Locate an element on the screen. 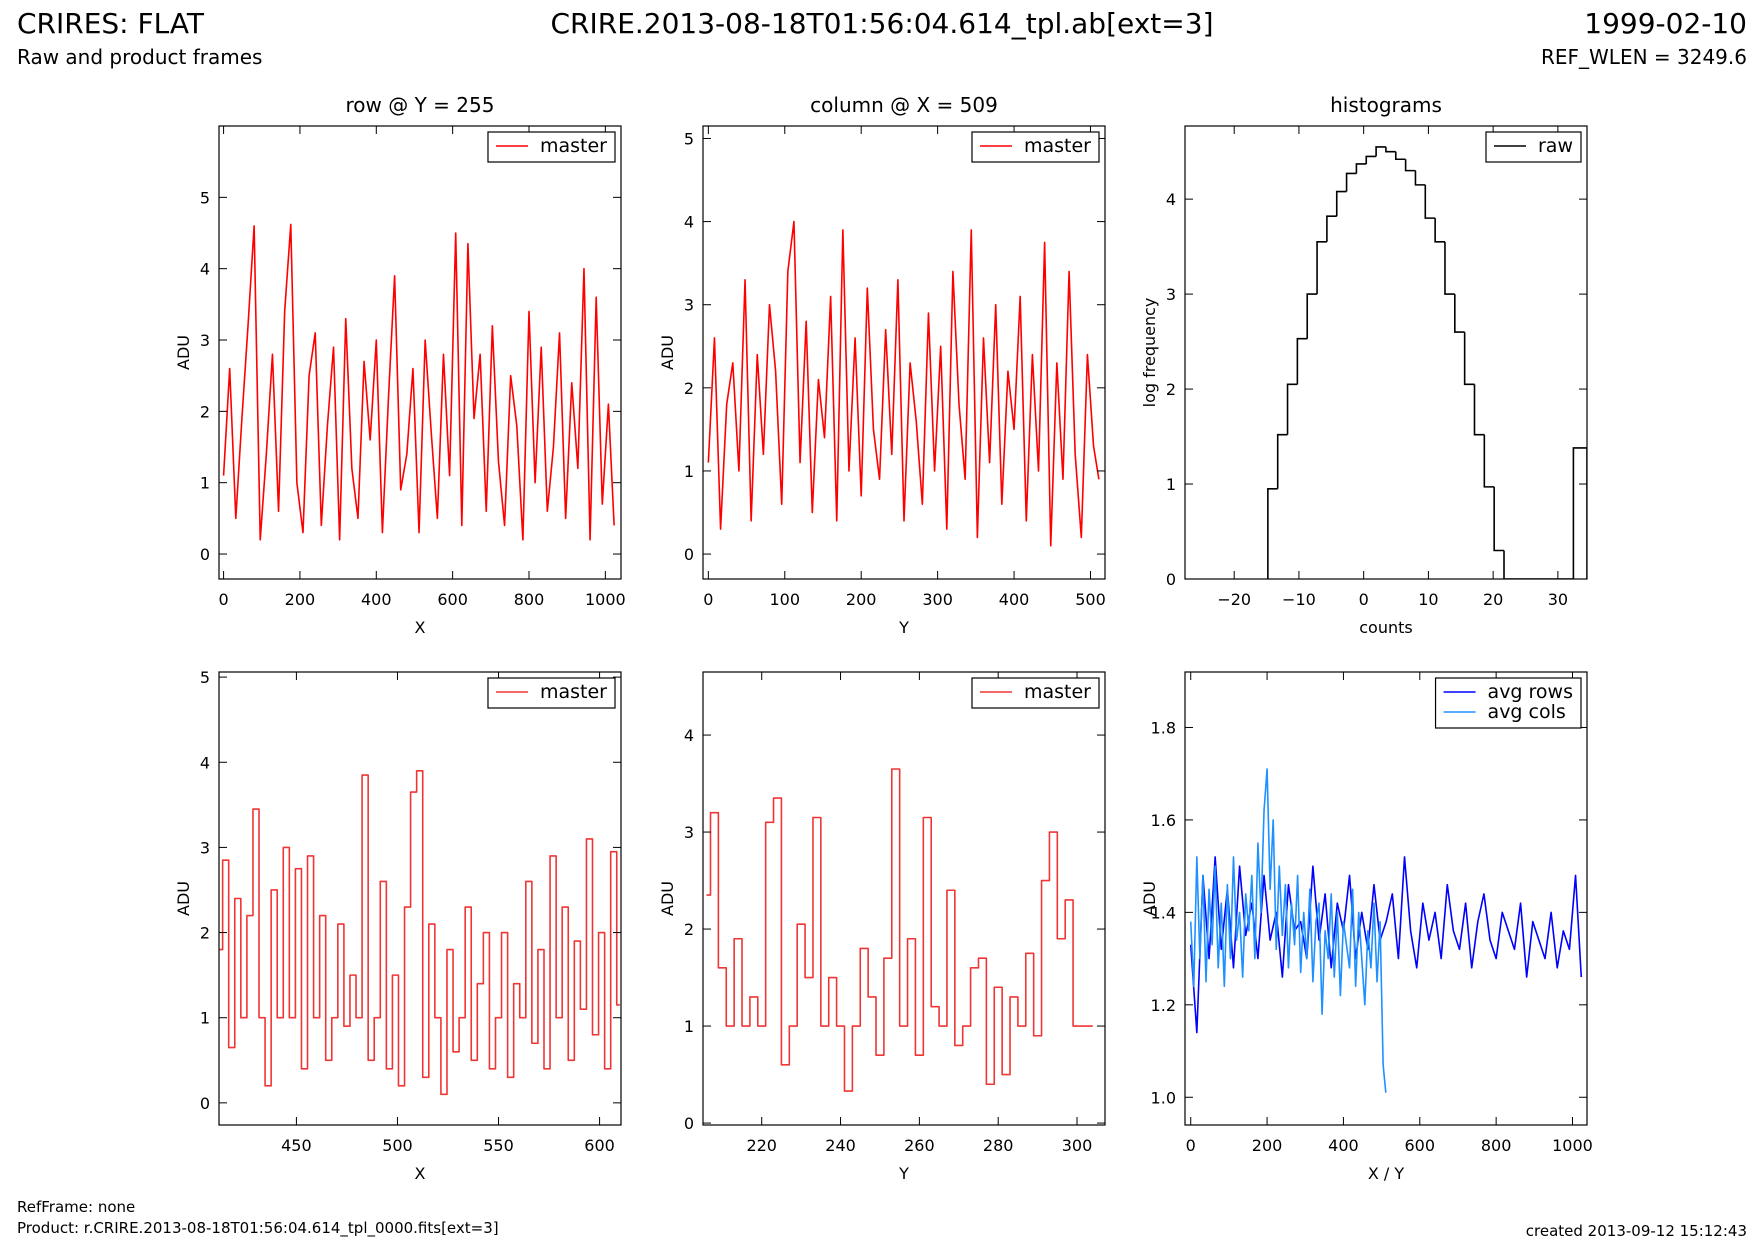  x-tick-label: 550 is located at coordinates (498, 1145).